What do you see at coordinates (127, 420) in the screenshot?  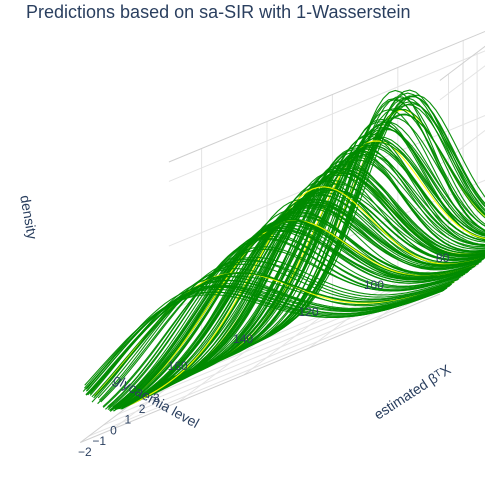 I see `y-tick-label: 1` at bounding box center [127, 420].